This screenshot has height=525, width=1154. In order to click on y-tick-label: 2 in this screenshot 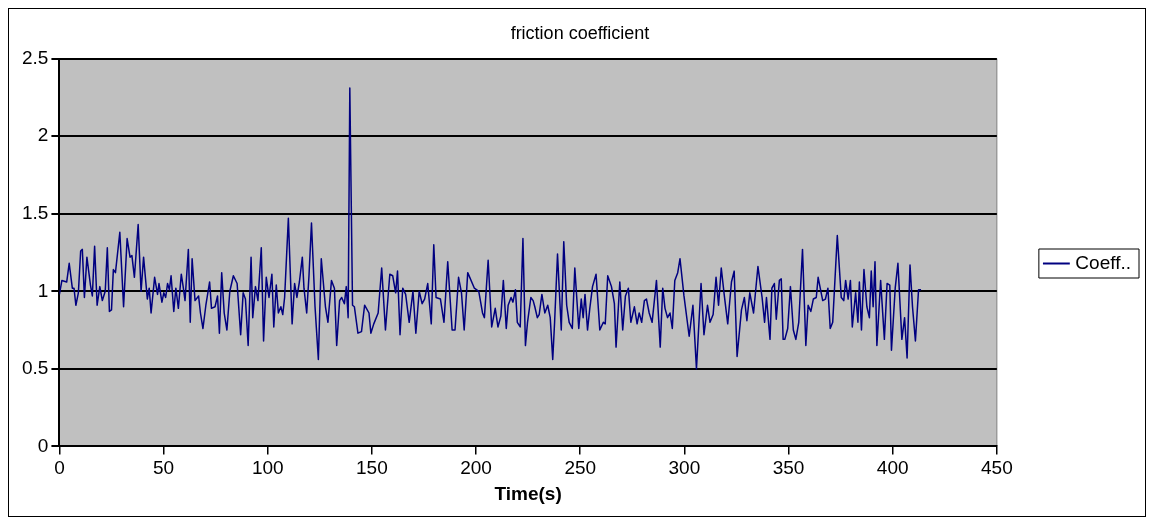, I will do `click(43, 135)`.